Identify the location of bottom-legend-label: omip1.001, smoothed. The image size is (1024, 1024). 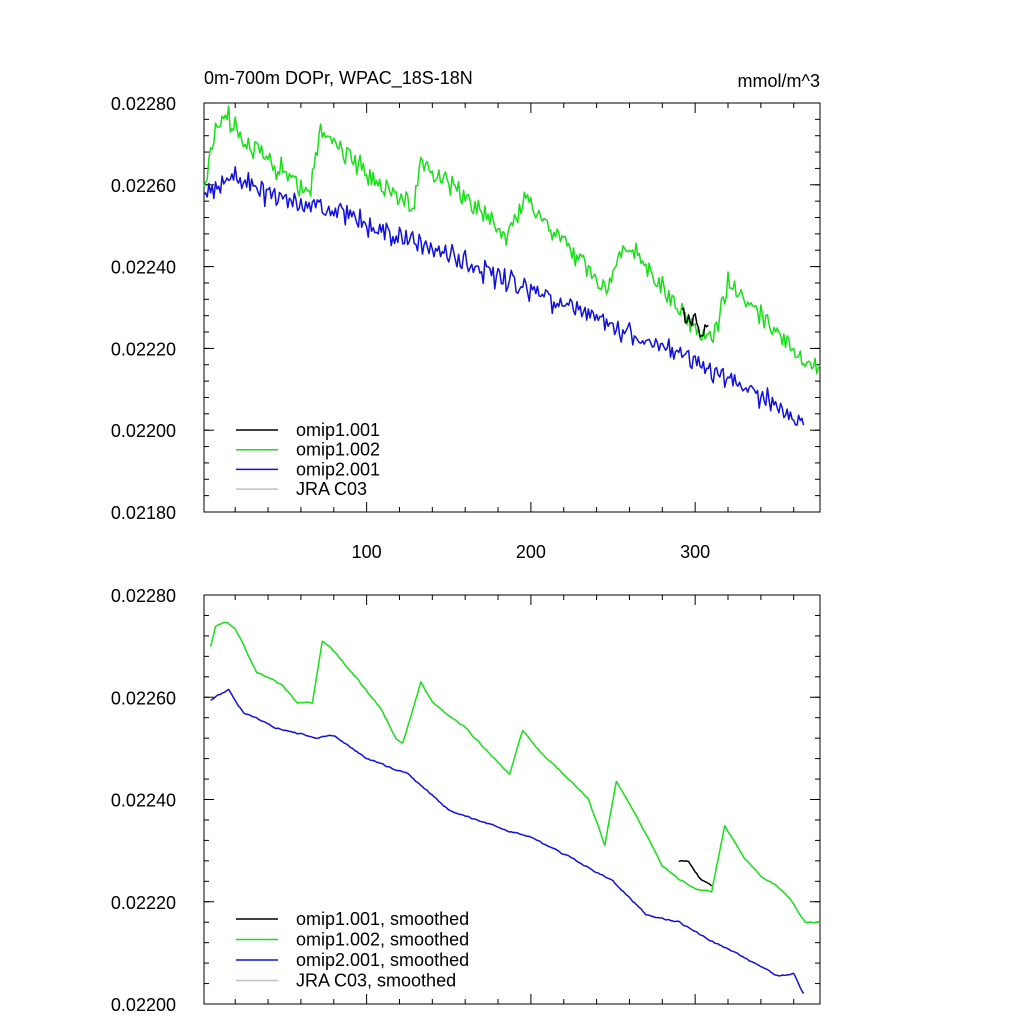
(382, 919).